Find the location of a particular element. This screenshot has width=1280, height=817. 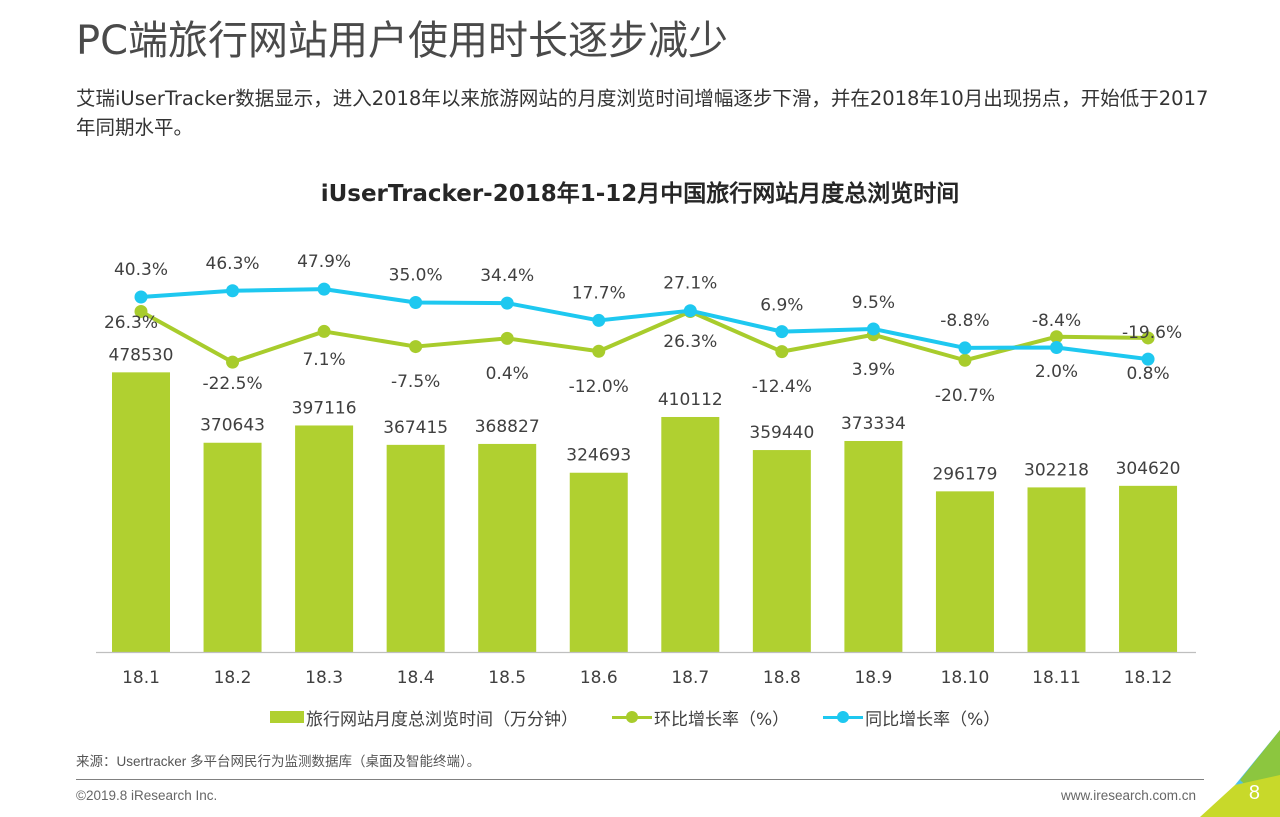

bar-data-label: 370643 is located at coordinates (232, 426).